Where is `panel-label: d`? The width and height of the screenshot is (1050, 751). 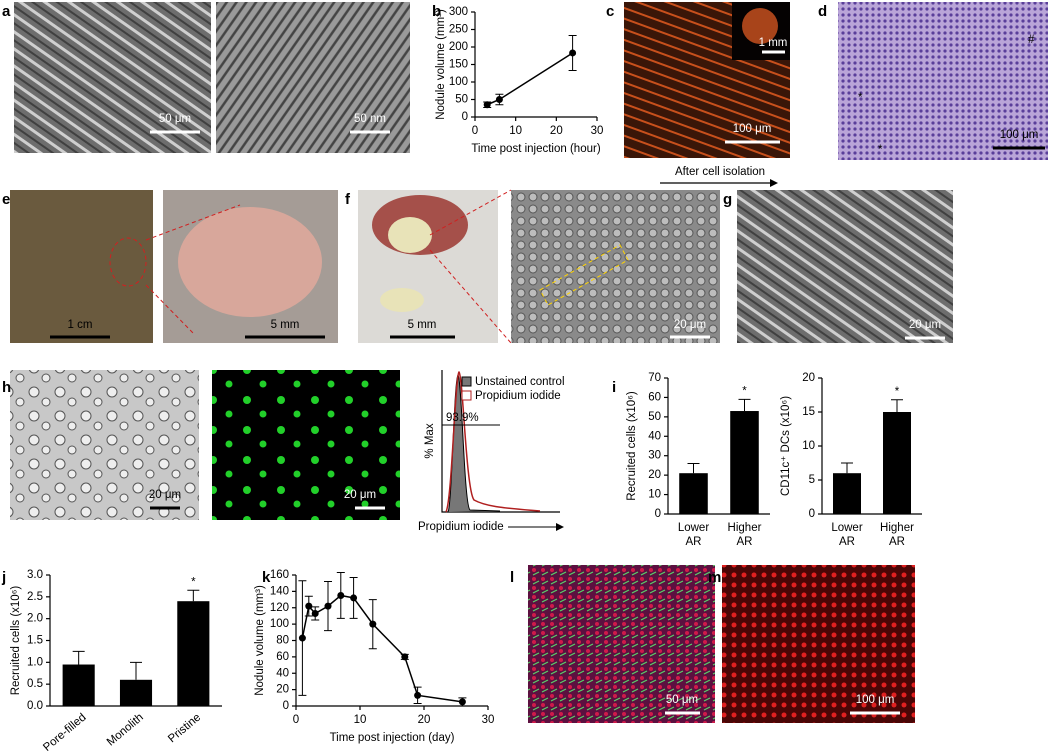 panel-label: d is located at coordinates (822, 11).